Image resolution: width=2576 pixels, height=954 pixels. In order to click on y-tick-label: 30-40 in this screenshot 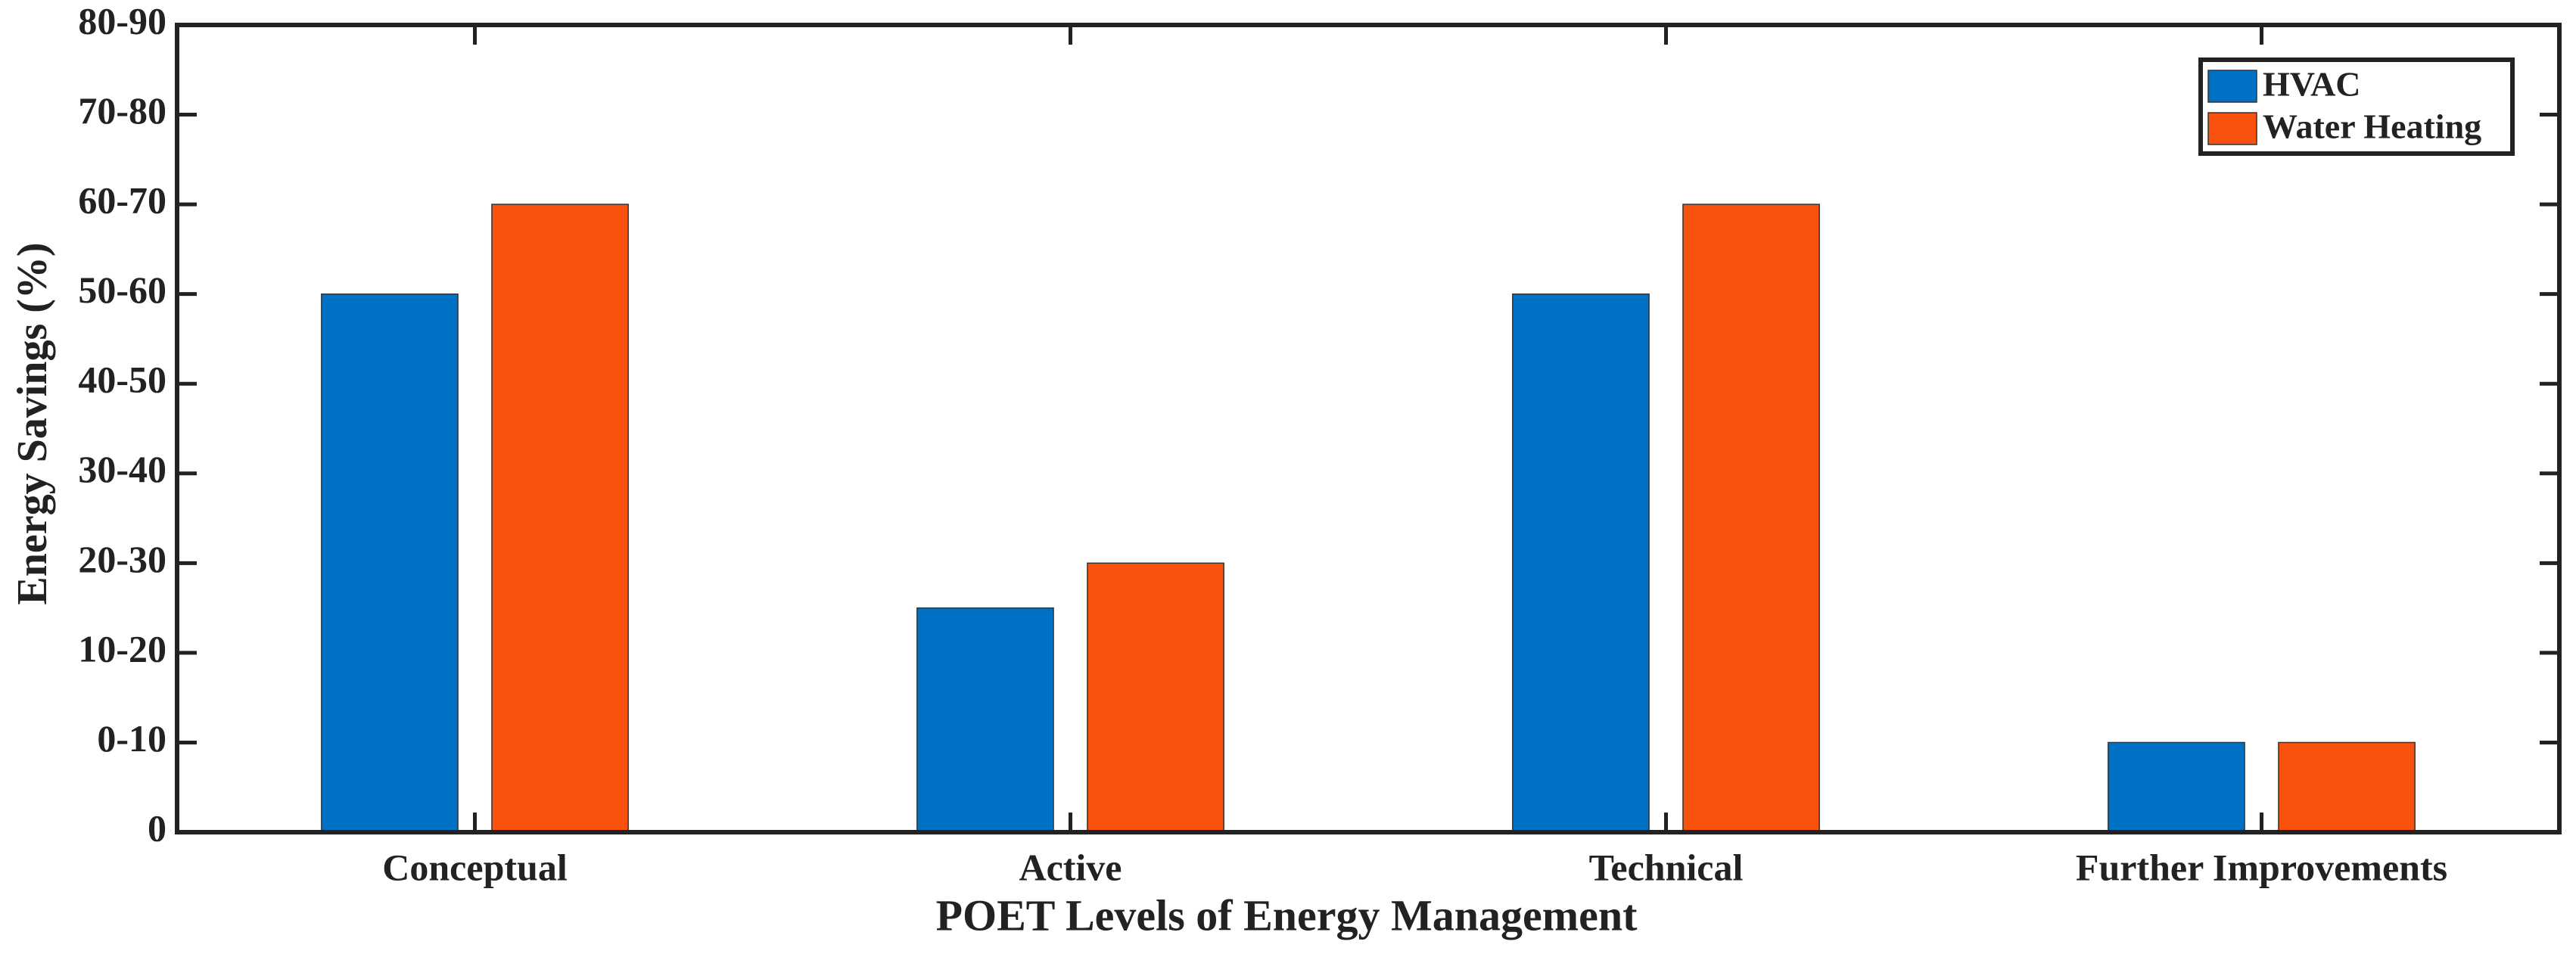, I will do `click(122, 469)`.